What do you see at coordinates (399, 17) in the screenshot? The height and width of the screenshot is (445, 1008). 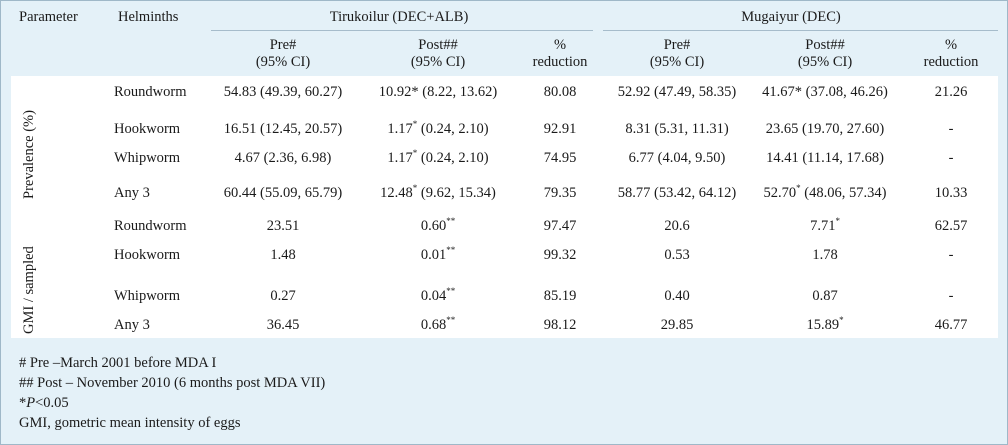 I see `header-group-tirukoilur: Tirukoilur (DEC+ALB)` at bounding box center [399, 17].